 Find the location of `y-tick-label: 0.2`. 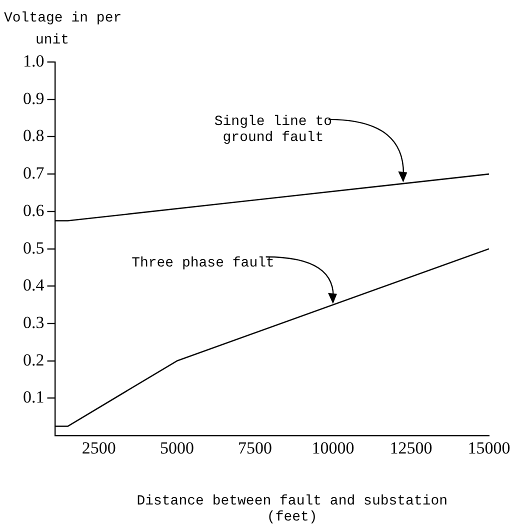

y-tick-label: 0.2 is located at coordinates (33, 360).